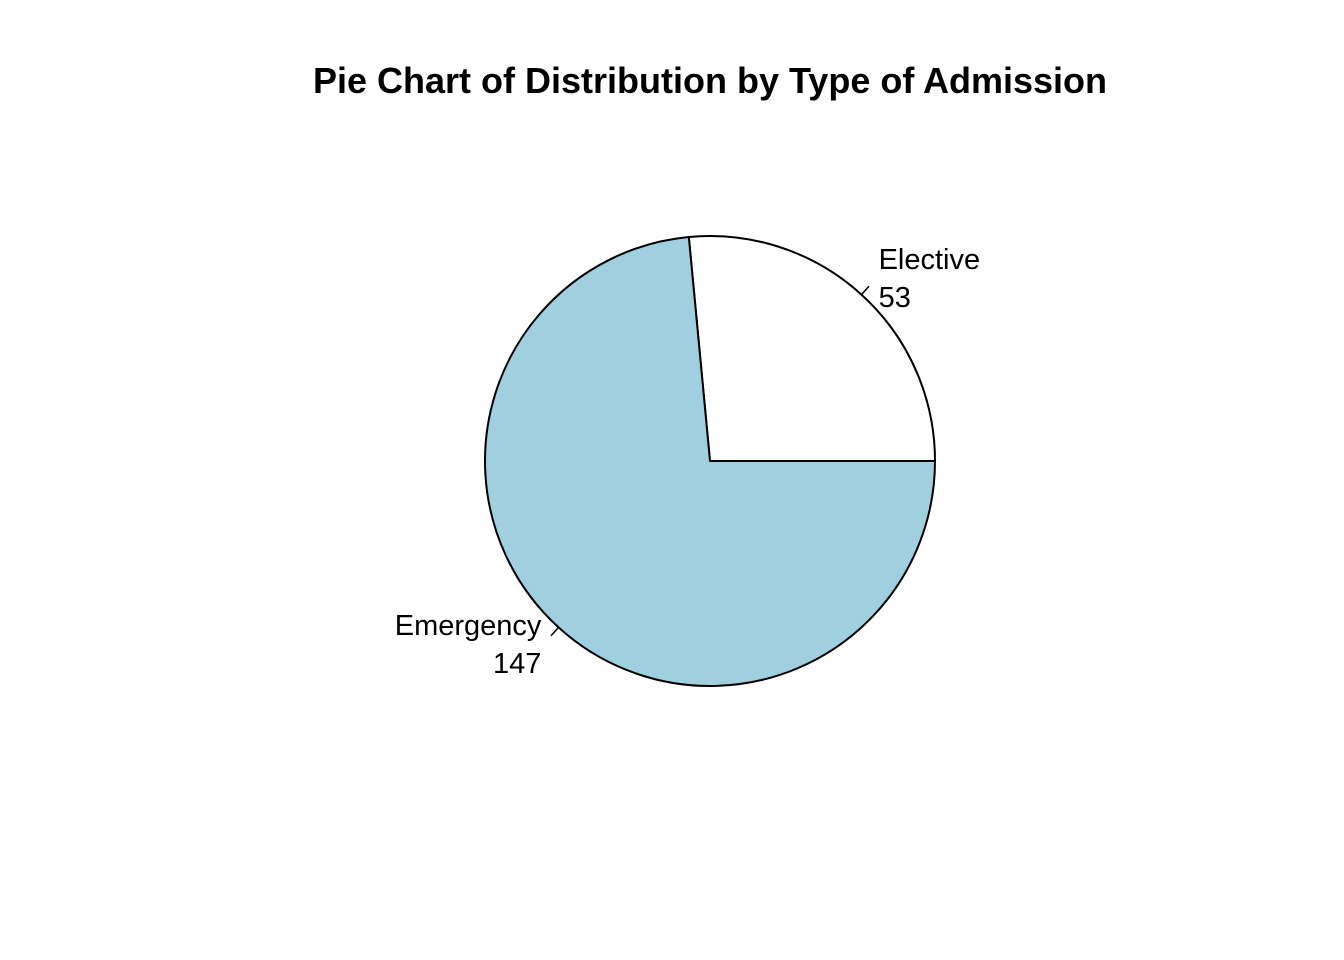  I want to click on slice-label-emergency: Emergency, so click(468, 626).